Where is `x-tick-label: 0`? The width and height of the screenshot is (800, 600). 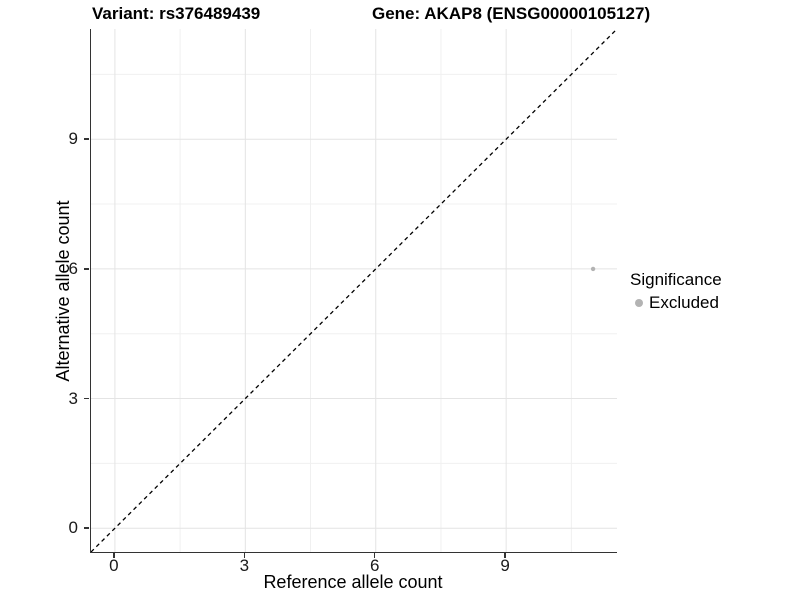
x-tick-label: 0 is located at coordinates (114, 565).